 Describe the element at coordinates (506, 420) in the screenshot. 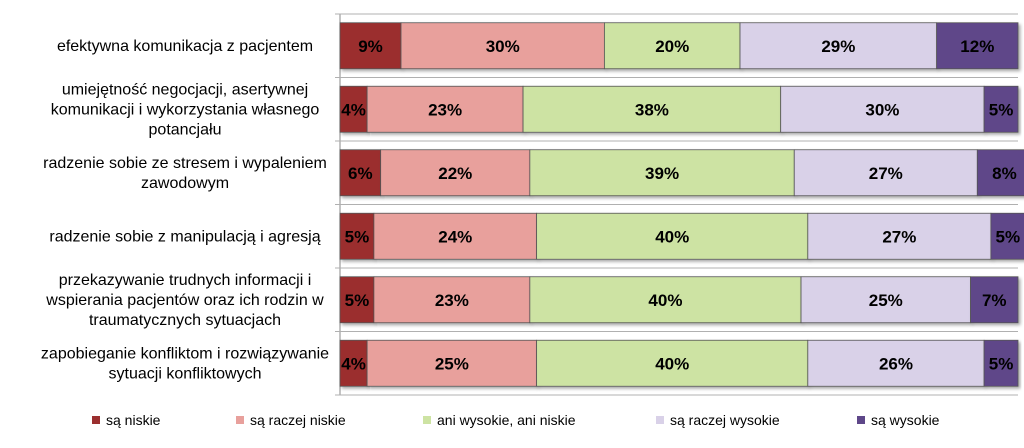

I see `legend-label: ani wysokie, ani niskie` at that location.